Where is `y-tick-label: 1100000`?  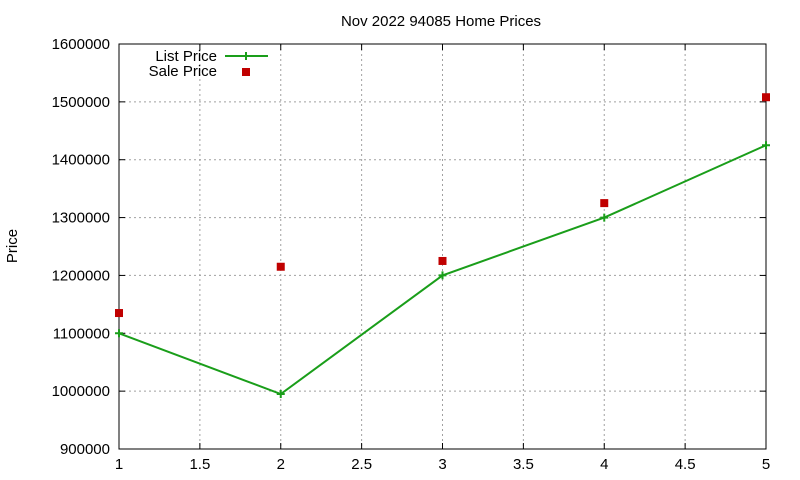
y-tick-label: 1100000 is located at coordinates (81, 333).